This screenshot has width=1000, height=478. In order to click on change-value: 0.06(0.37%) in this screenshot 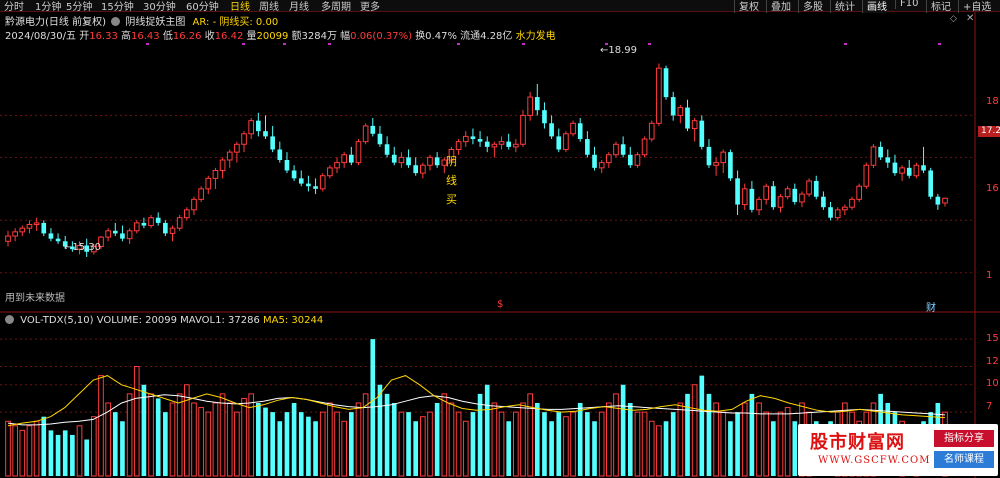, I will do `click(381, 36)`.